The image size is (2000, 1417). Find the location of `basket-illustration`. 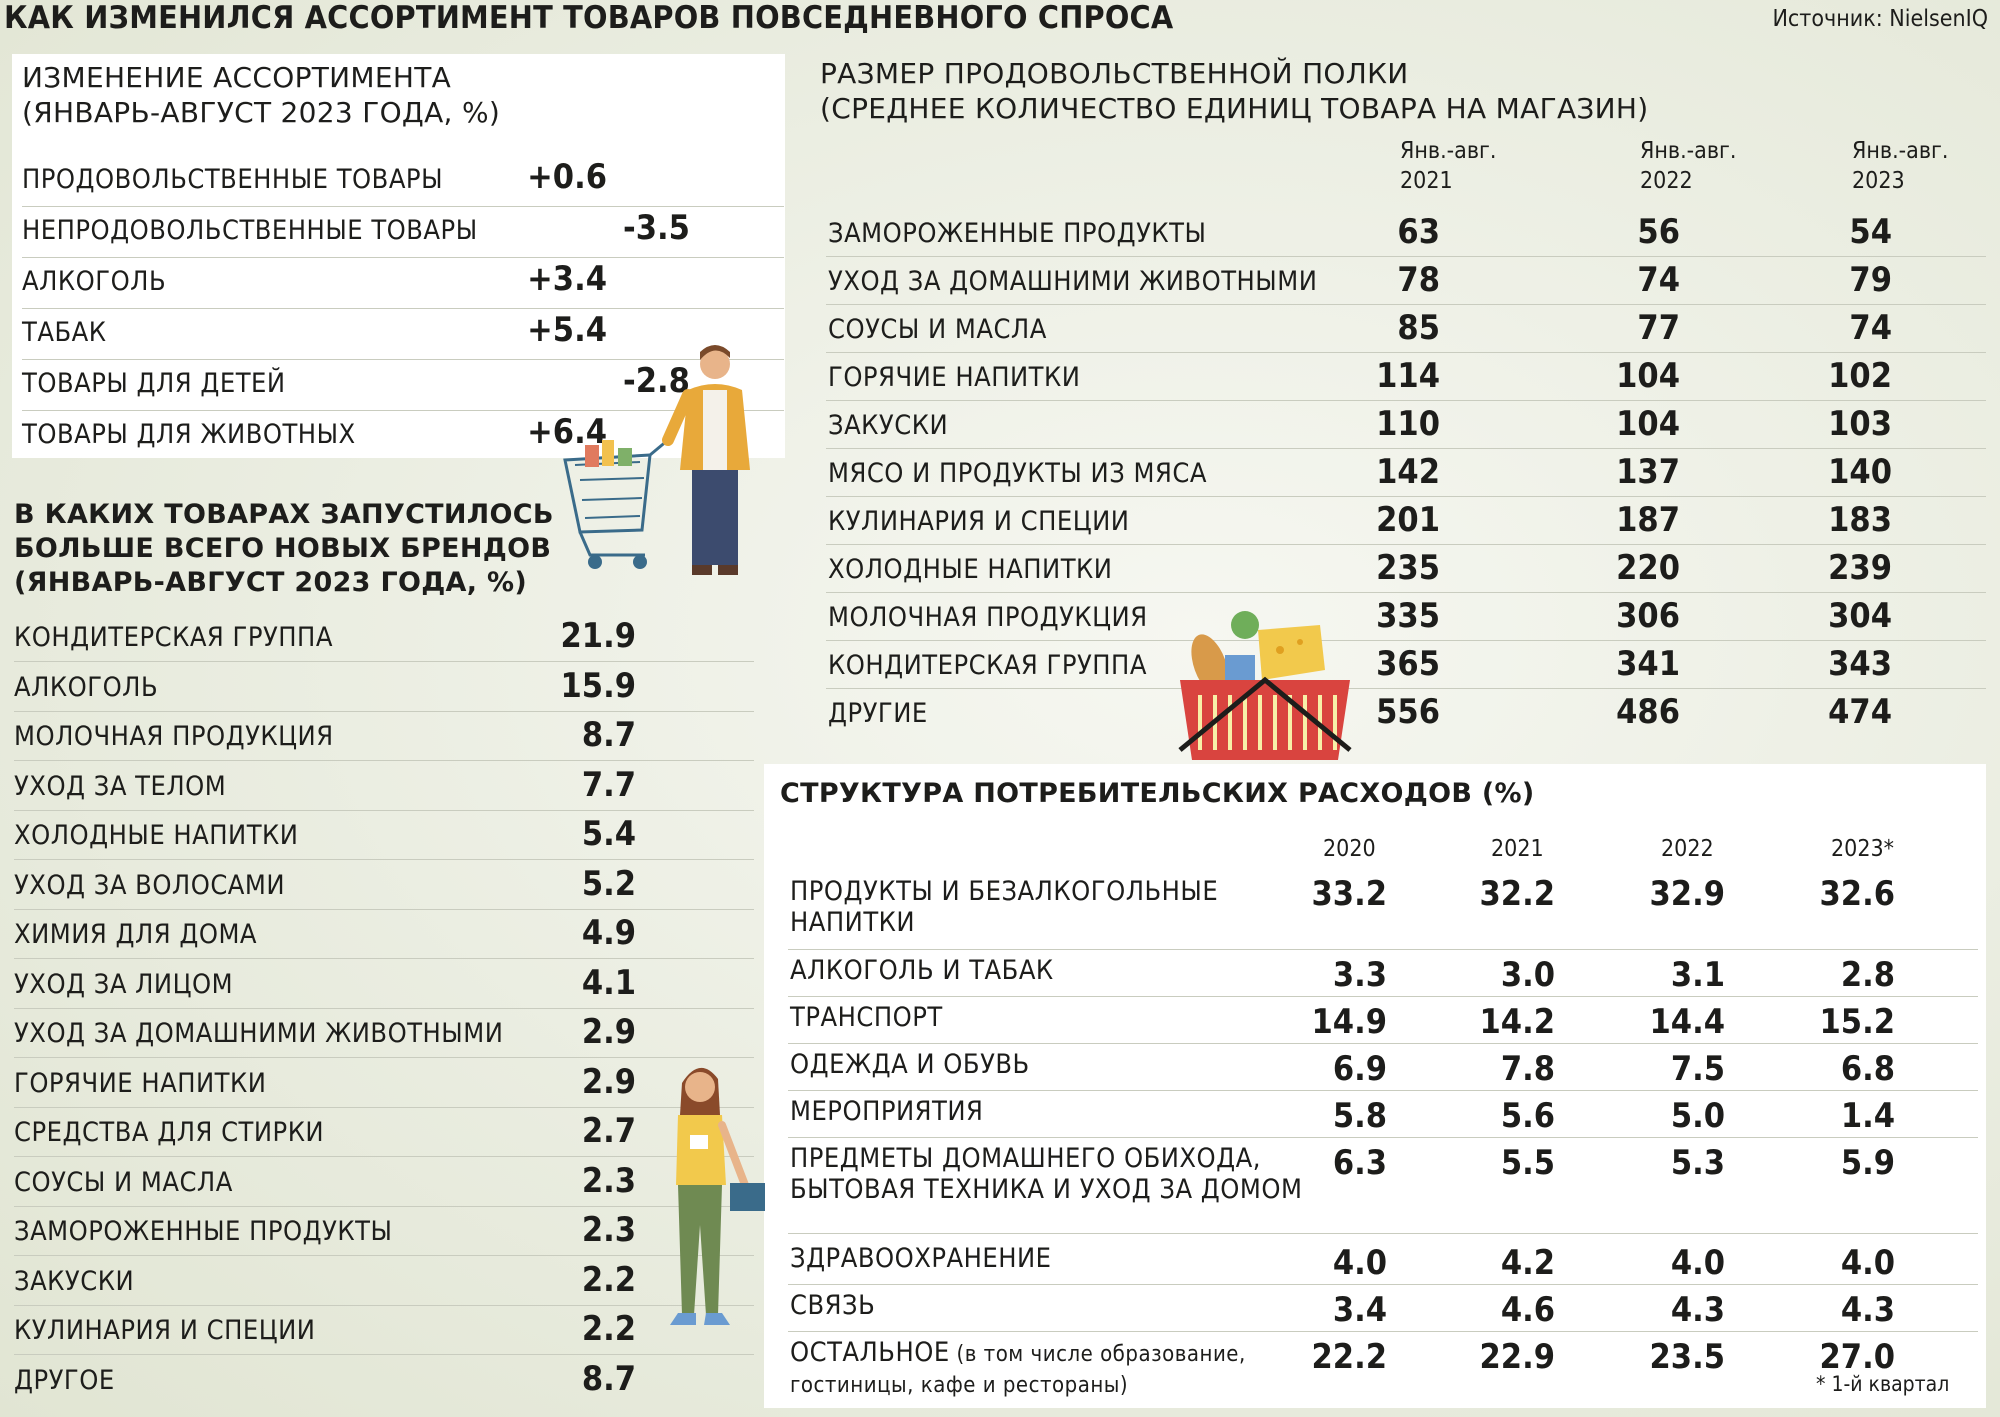

basket-illustration is located at coordinates (1265, 685).